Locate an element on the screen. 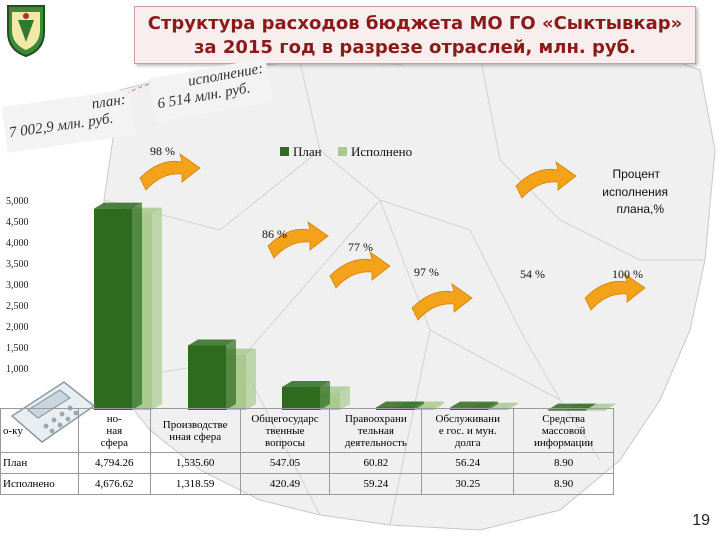 The width and height of the screenshot is (720, 540). page-number: 19 is located at coordinates (701, 520).